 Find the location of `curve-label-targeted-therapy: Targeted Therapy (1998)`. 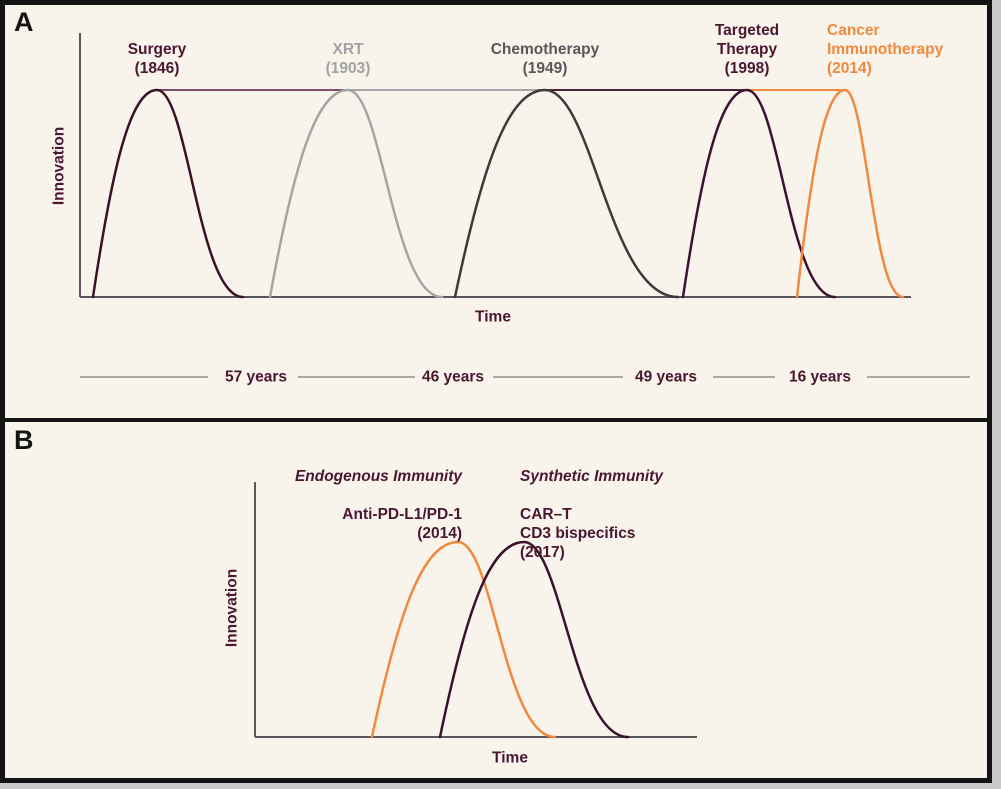

curve-label-targeted-therapy: Targeted Therapy (1998) is located at coordinates (747, 49).